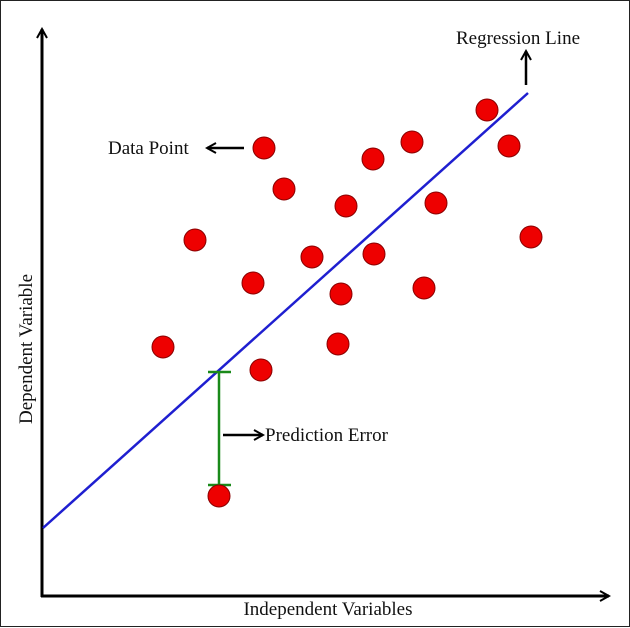 This screenshot has width=630, height=628. I want to click on data-point-label: Data Point, so click(148, 148).